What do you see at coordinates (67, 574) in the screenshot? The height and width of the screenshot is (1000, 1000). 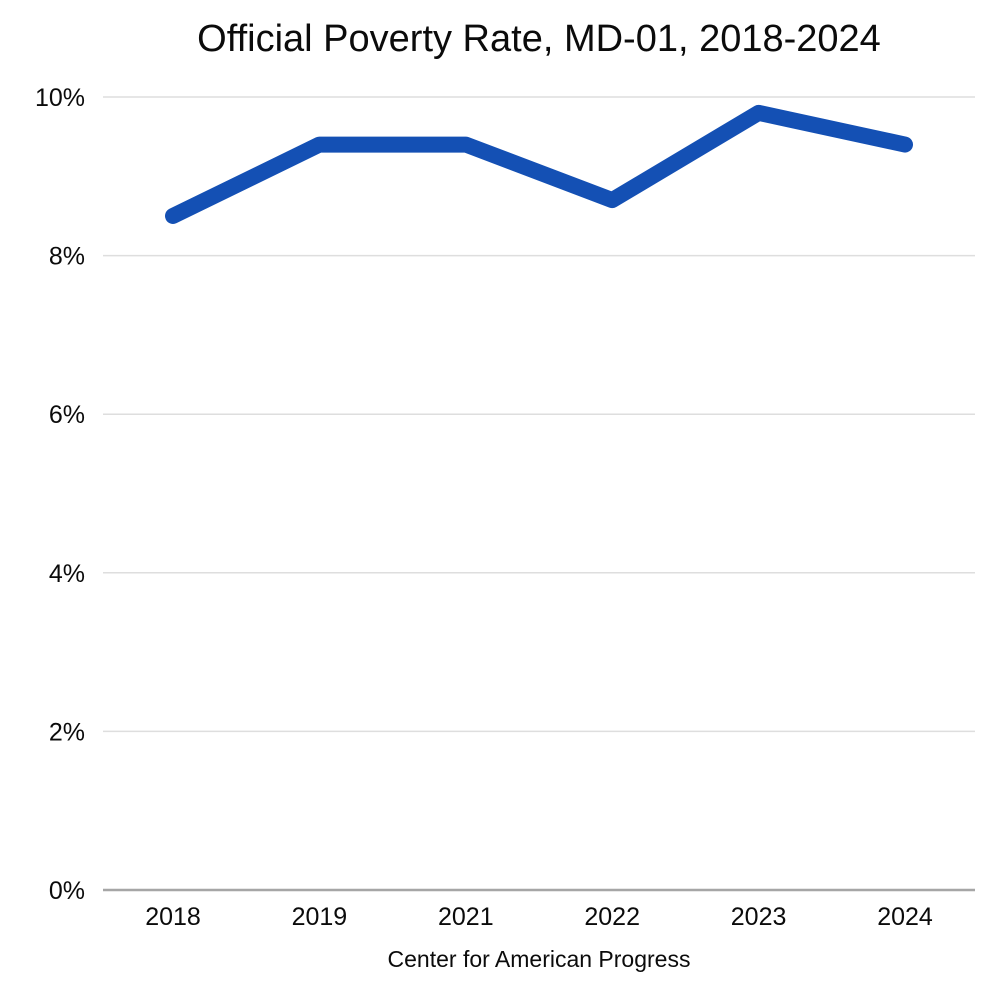 I see `y-axis-tick-label: 4%` at bounding box center [67, 574].